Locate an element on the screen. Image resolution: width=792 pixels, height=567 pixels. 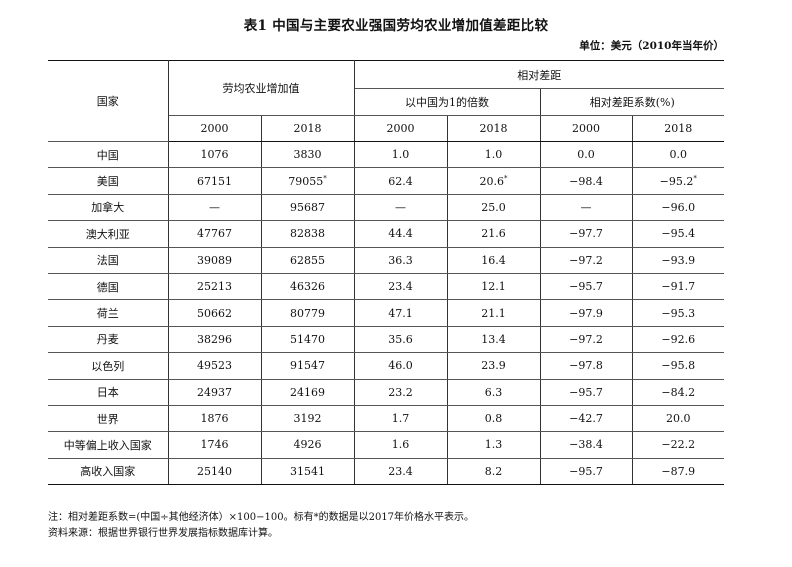
cell-text: 23.2 is located at coordinates (400, 392).